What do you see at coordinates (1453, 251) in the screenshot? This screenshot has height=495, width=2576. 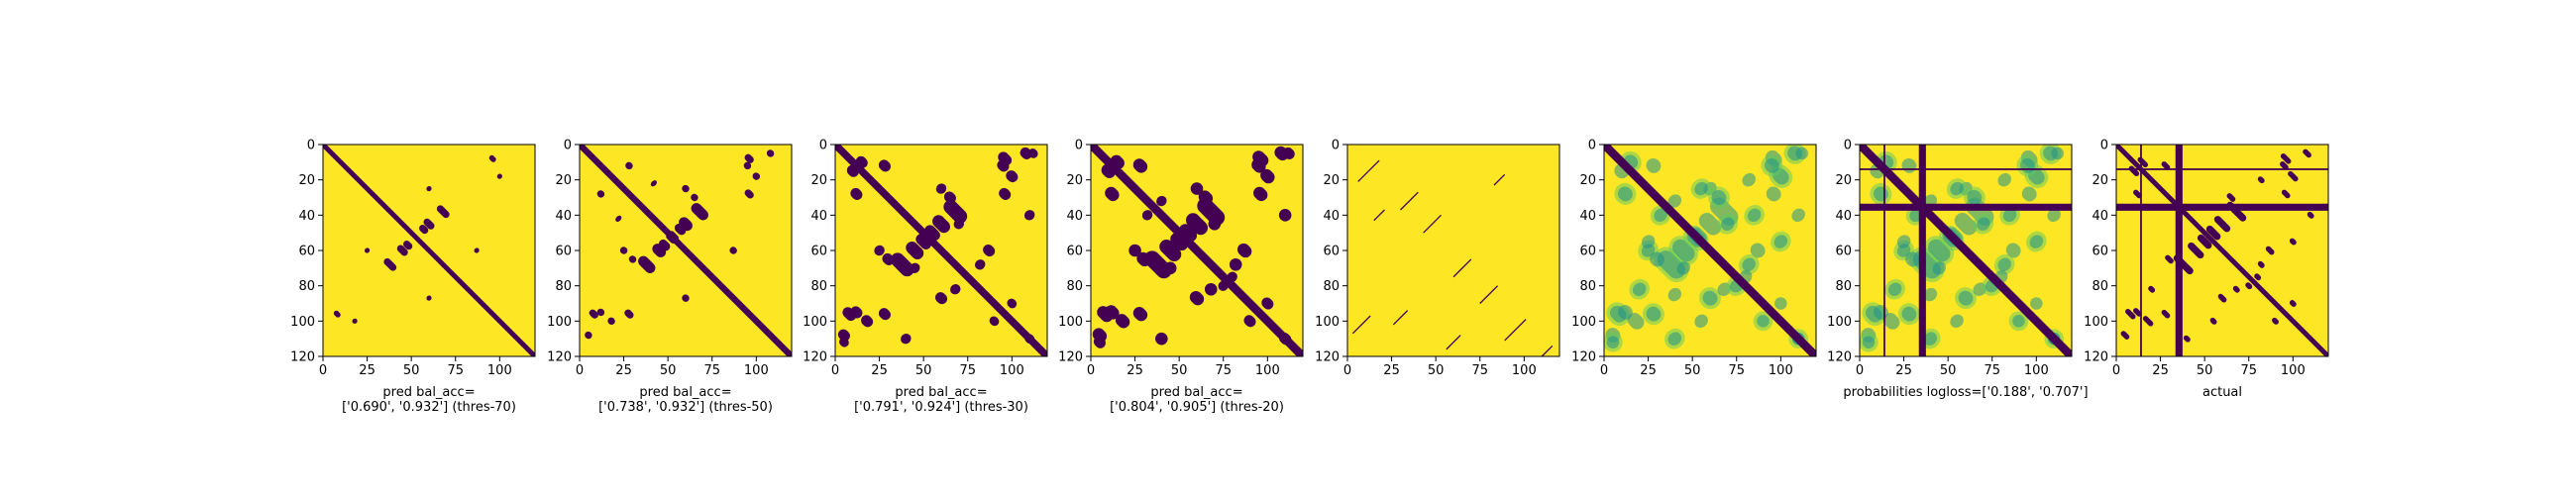 I see `heatmap-background` at bounding box center [1453, 251].